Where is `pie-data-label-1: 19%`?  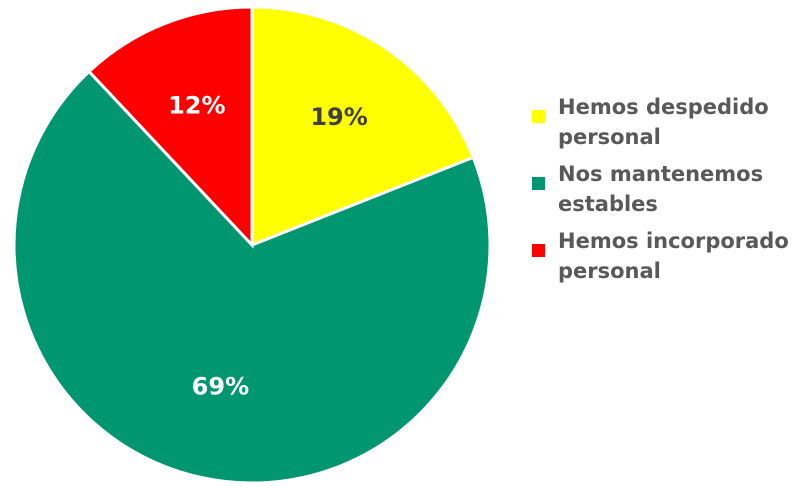 pie-data-label-1: 19% is located at coordinates (338, 117).